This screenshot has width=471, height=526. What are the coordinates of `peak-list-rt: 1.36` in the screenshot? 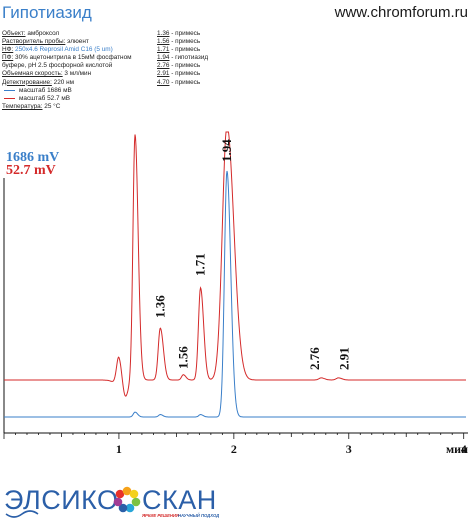 It's located at (163, 33).